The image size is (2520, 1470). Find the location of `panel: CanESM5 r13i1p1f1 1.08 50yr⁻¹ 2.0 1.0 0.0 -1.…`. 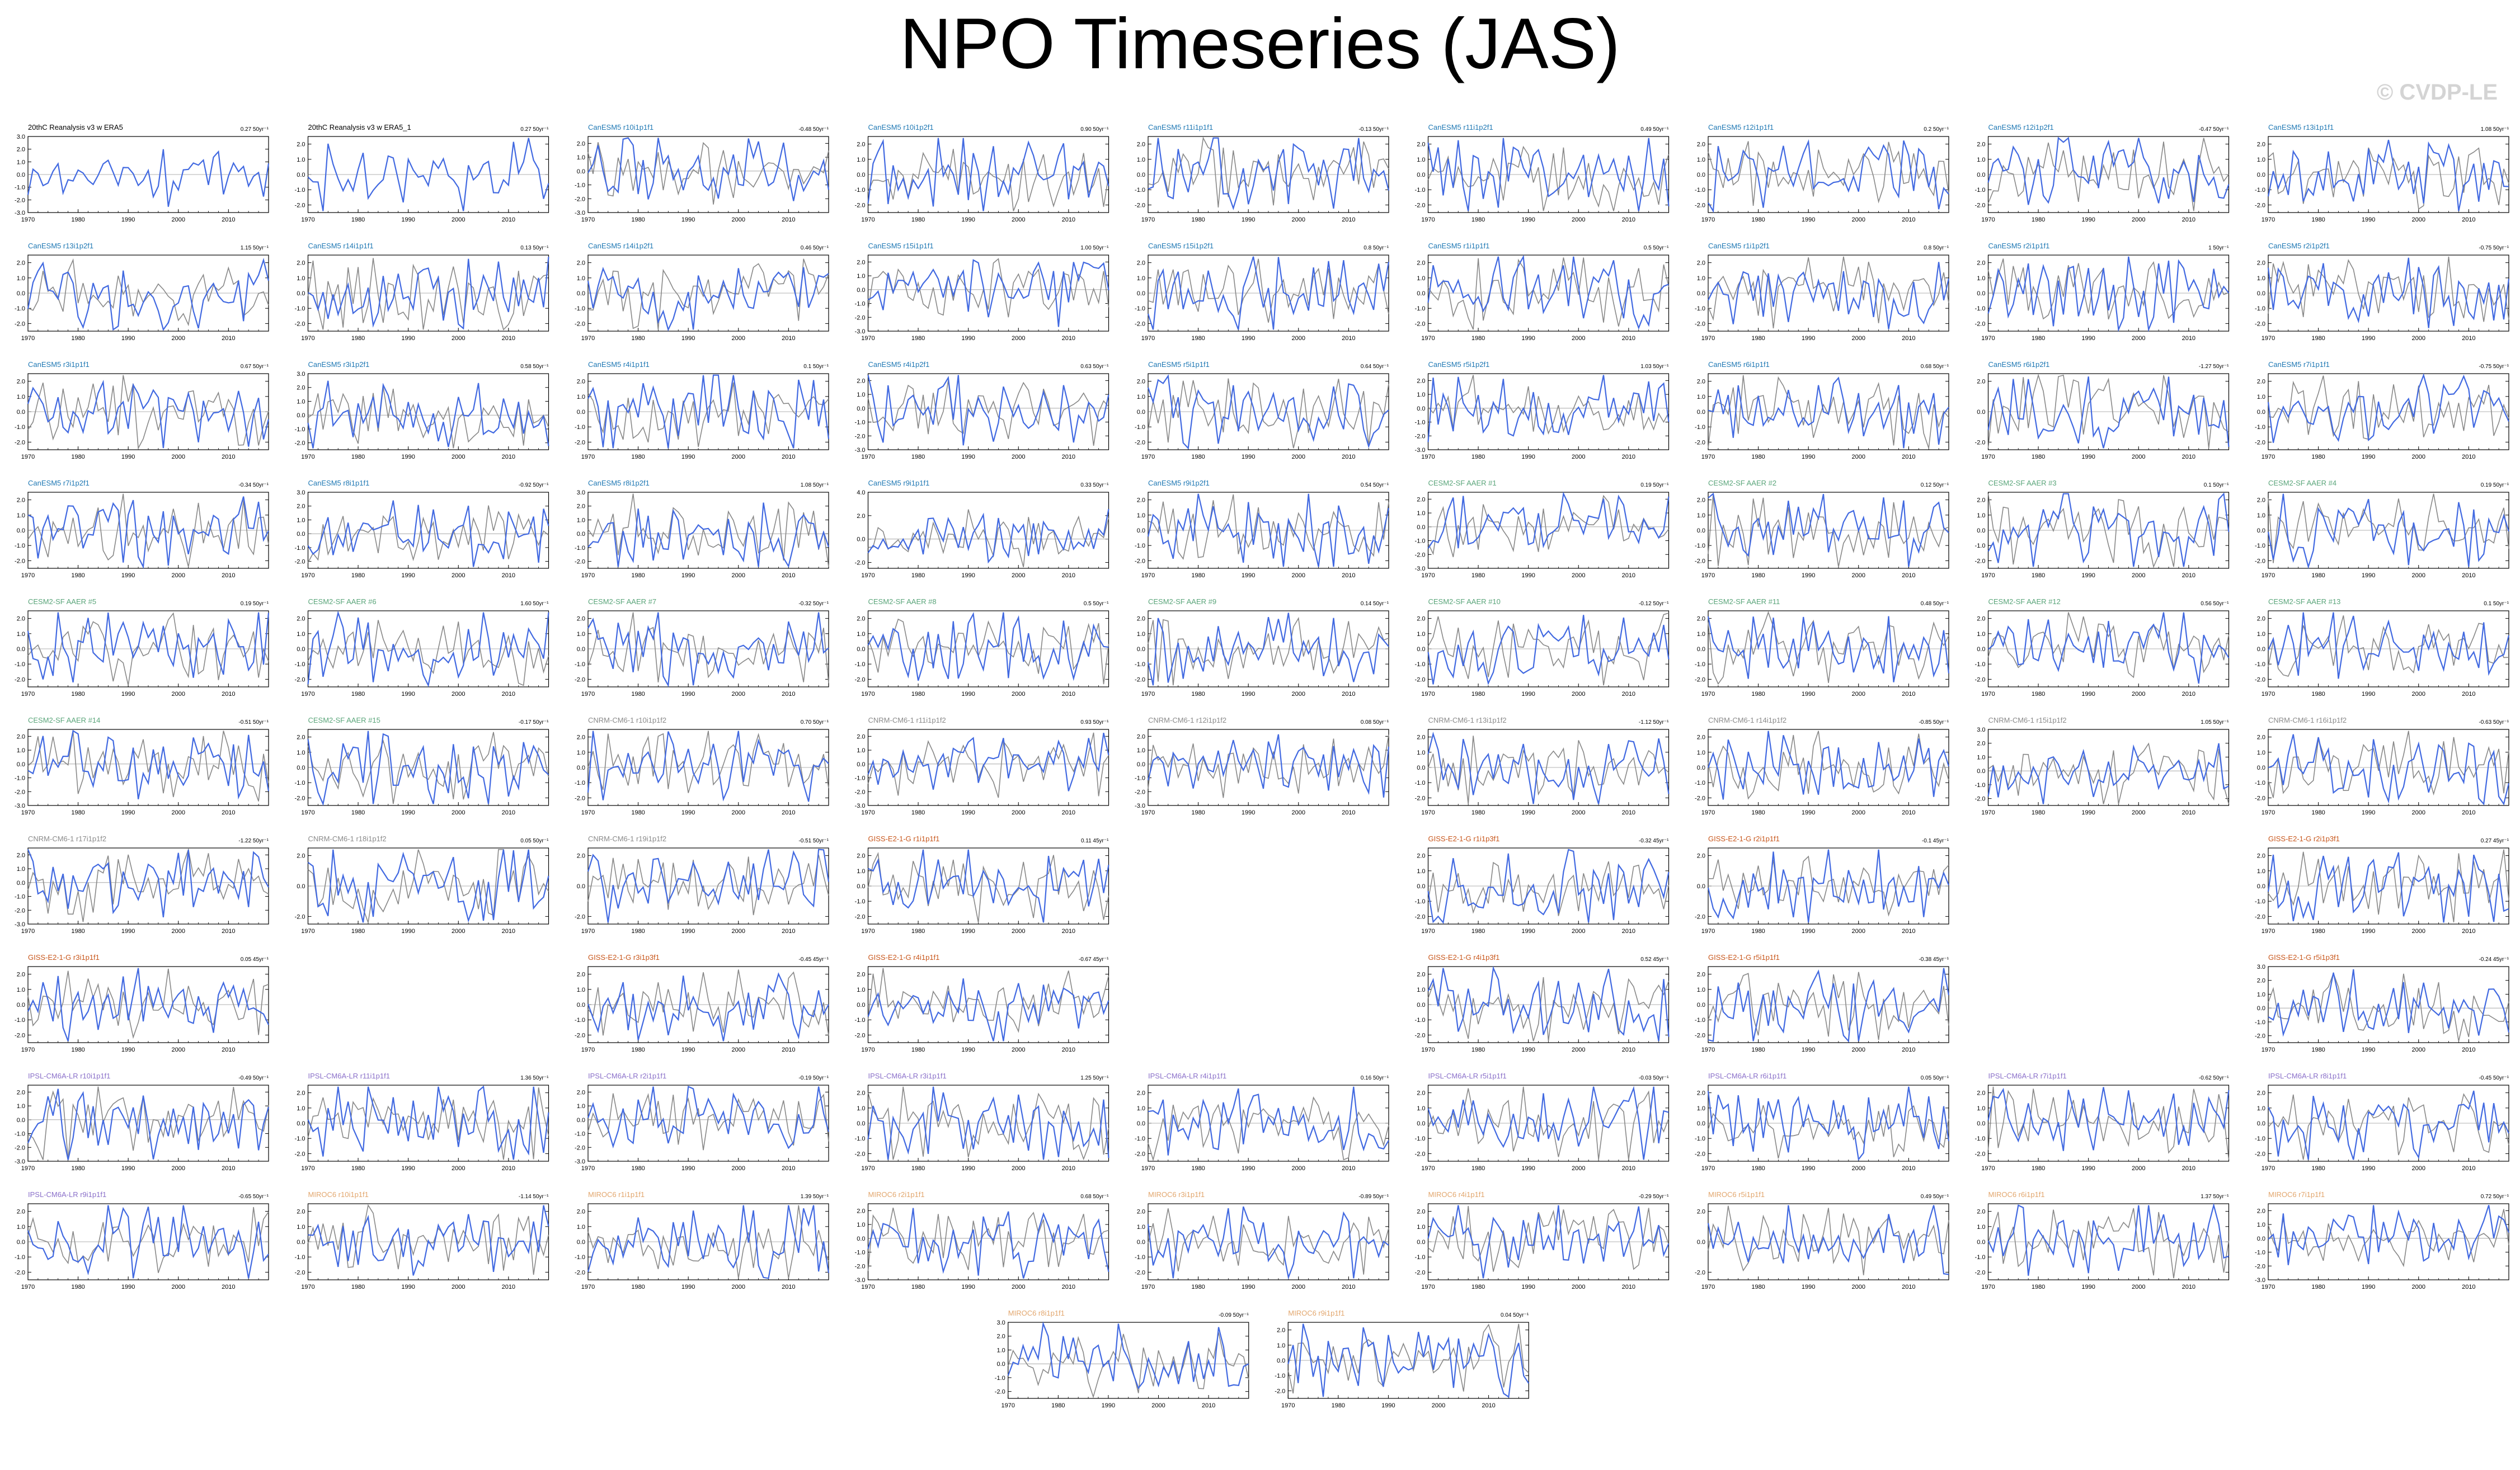

panel: CanESM5 r13i1p1f1 1.08 50yr⁻¹ 2.0 1.0 0.0 -1.… is located at coordinates (2382, 173).